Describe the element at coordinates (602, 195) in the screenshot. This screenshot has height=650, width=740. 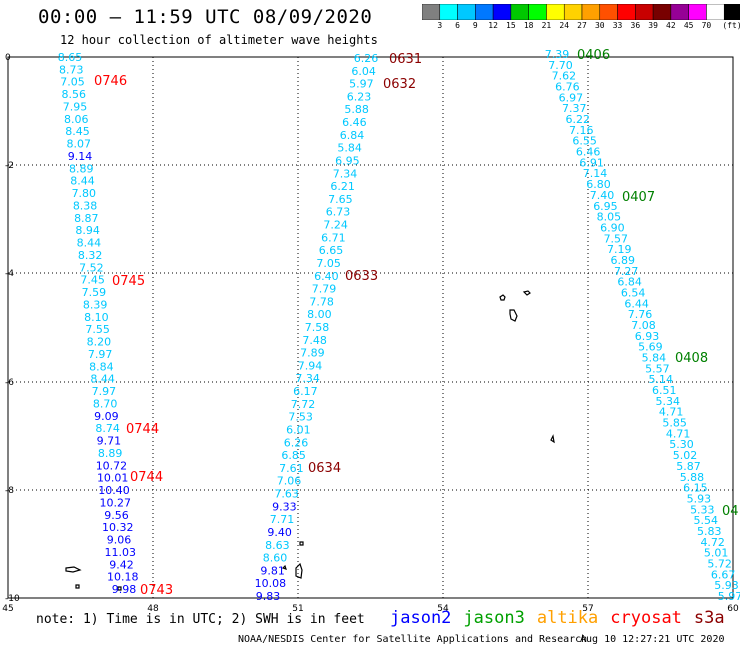
I see `wave-height-label: 7.40` at that location.